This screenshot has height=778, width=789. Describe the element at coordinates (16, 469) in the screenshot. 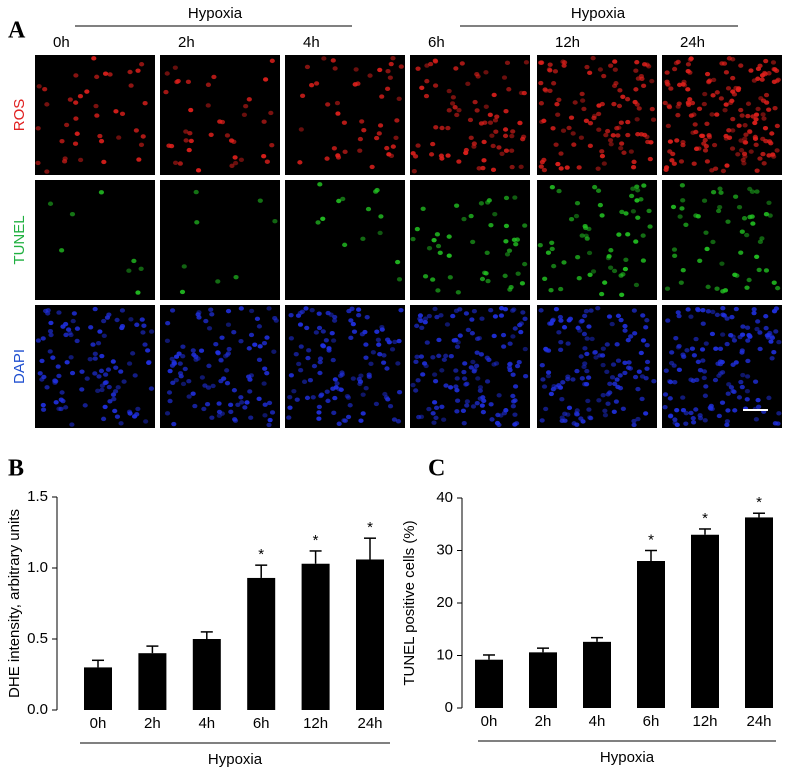

I see `panel-label: B` at that location.